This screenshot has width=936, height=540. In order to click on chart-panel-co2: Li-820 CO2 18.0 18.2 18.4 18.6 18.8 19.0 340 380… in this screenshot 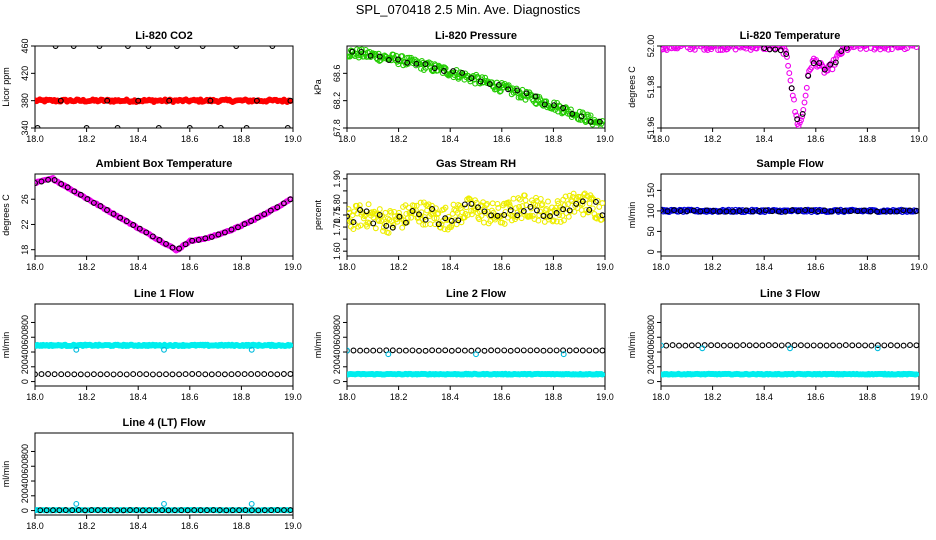, I will do `click(151, 87)`.